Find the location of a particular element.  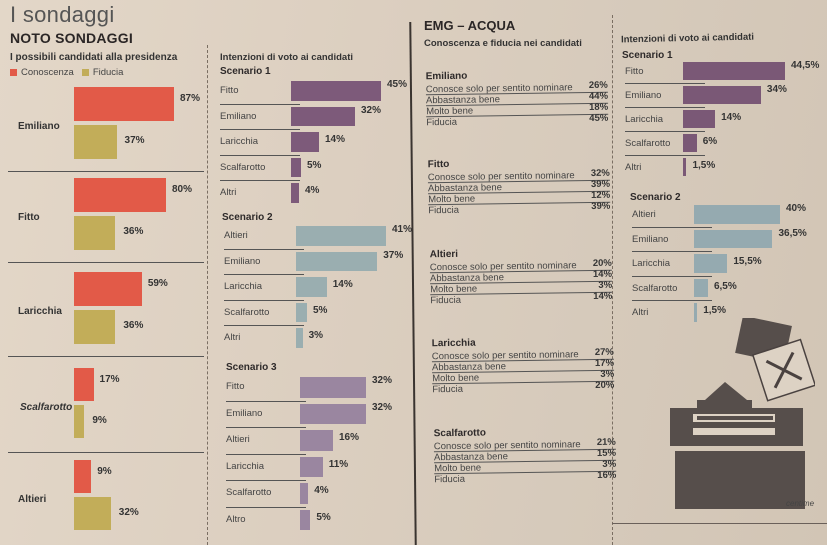

value-label: 4% is located at coordinates (312, 190).